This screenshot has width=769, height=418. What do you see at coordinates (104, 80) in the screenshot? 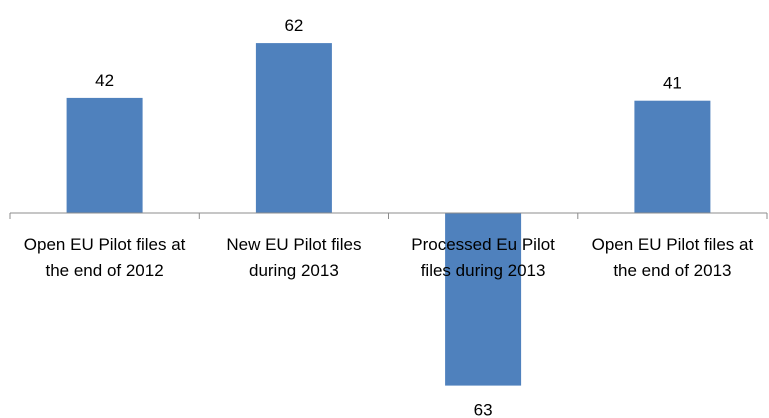
I see `value-label-1: 42` at bounding box center [104, 80].